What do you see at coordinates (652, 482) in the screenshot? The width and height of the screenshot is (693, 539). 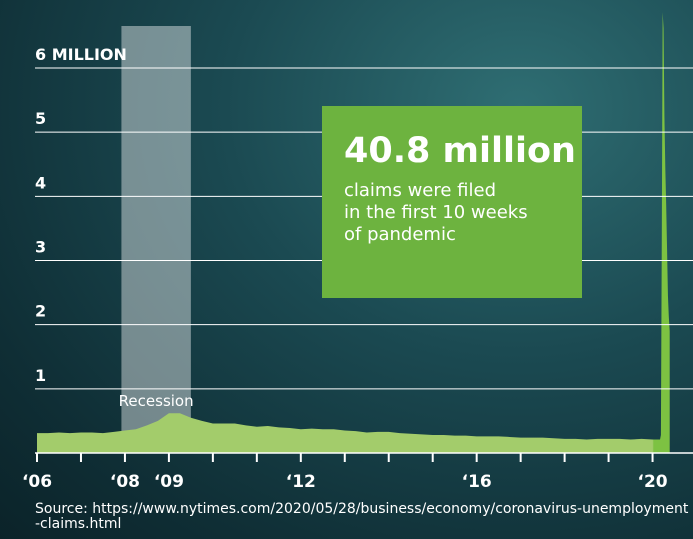 I see `x-tick-label: ‘20` at bounding box center [652, 482].